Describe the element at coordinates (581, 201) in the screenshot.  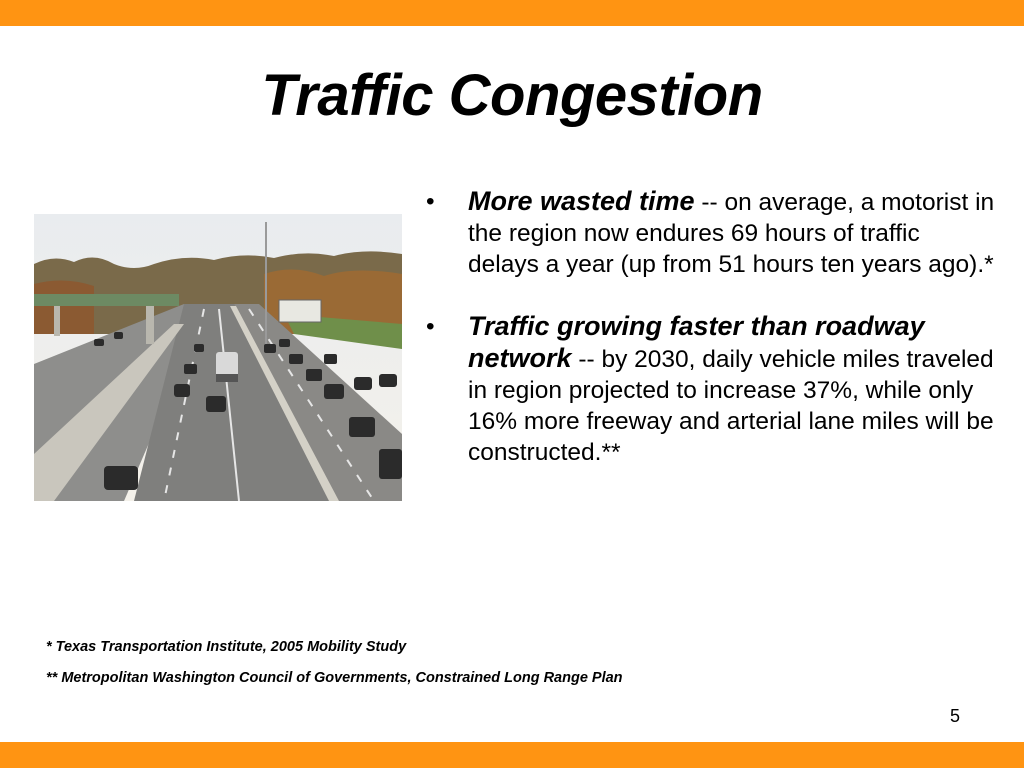
I see `bullet-lead-text: More wasted time` at that location.